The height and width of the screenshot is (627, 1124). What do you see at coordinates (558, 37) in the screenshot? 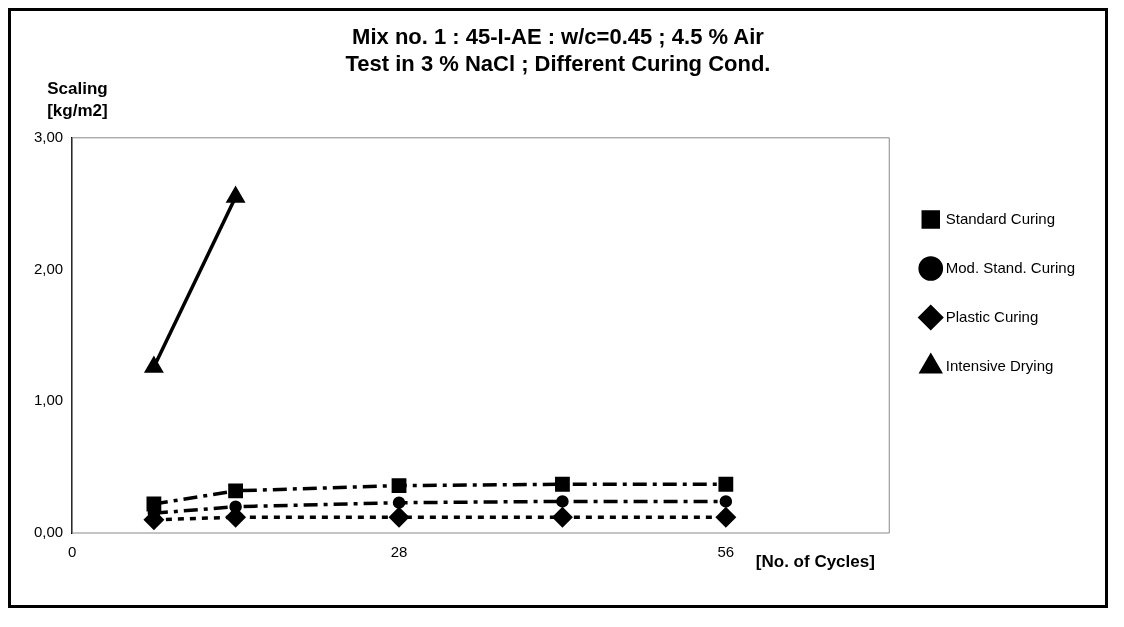
I see `text: Mix no. 1 : 45-I-AE : w/c=0.45 ; 4.5 % Air` at bounding box center [558, 37].